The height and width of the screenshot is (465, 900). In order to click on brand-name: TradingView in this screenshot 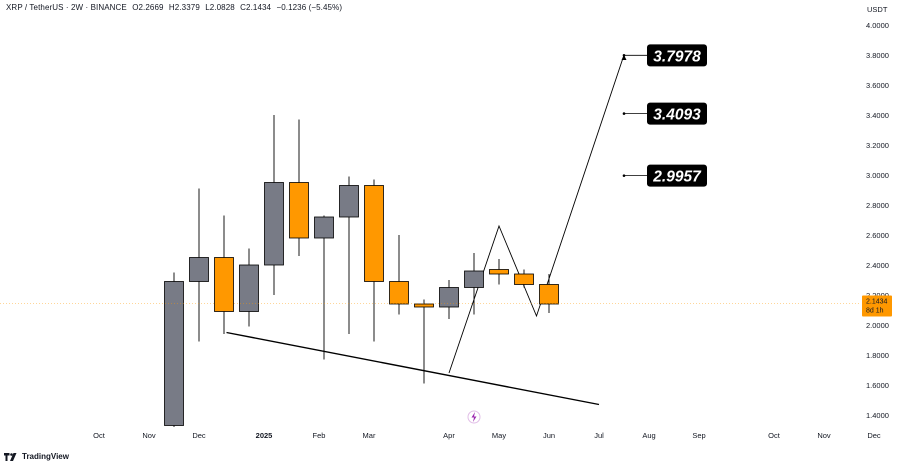, I will do `click(45, 456)`.